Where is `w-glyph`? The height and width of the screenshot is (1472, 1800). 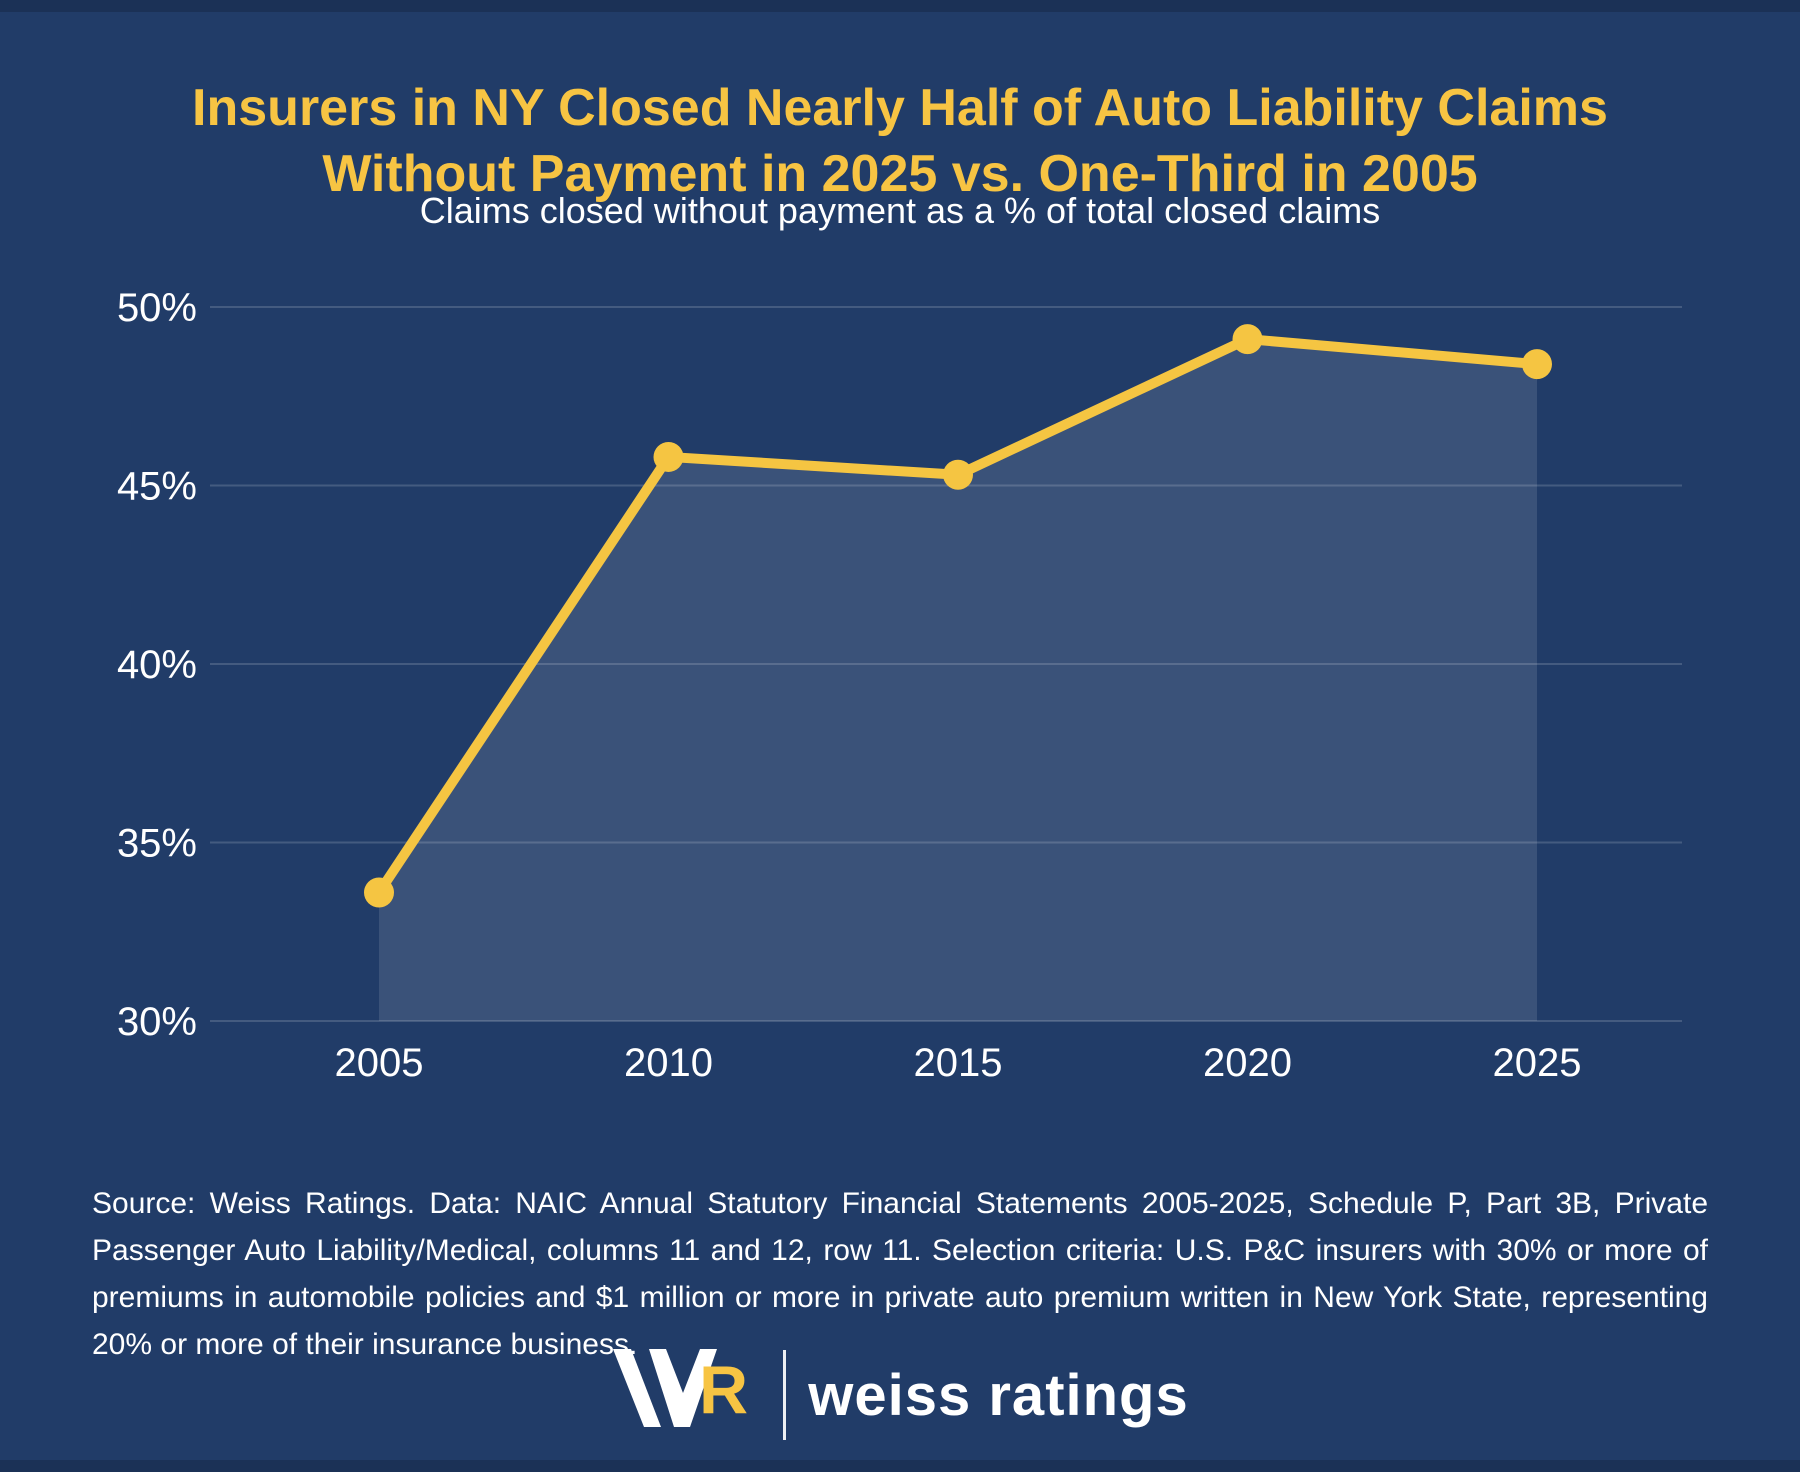
w-glyph is located at coordinates (683, 1388).